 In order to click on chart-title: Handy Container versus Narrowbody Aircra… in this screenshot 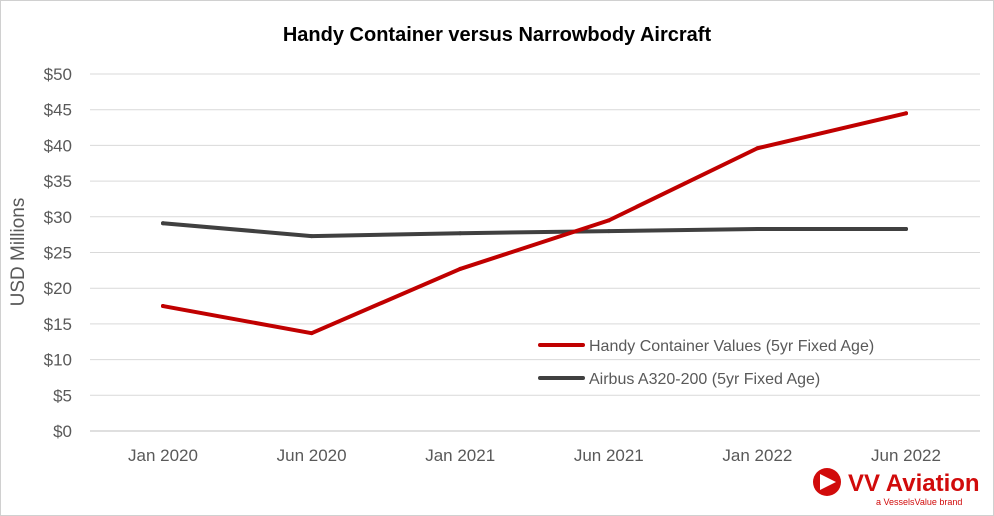, I will do `click(497, 35)`.